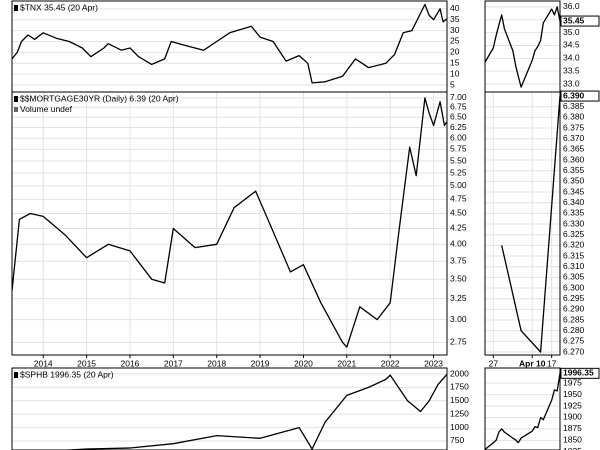 The height and width of the screenshot is (450, 600). What do you see at coordinates (458, 244) in the screenshot?
I see `y-tick-label: 4.00` at bounding box center [458, 244].